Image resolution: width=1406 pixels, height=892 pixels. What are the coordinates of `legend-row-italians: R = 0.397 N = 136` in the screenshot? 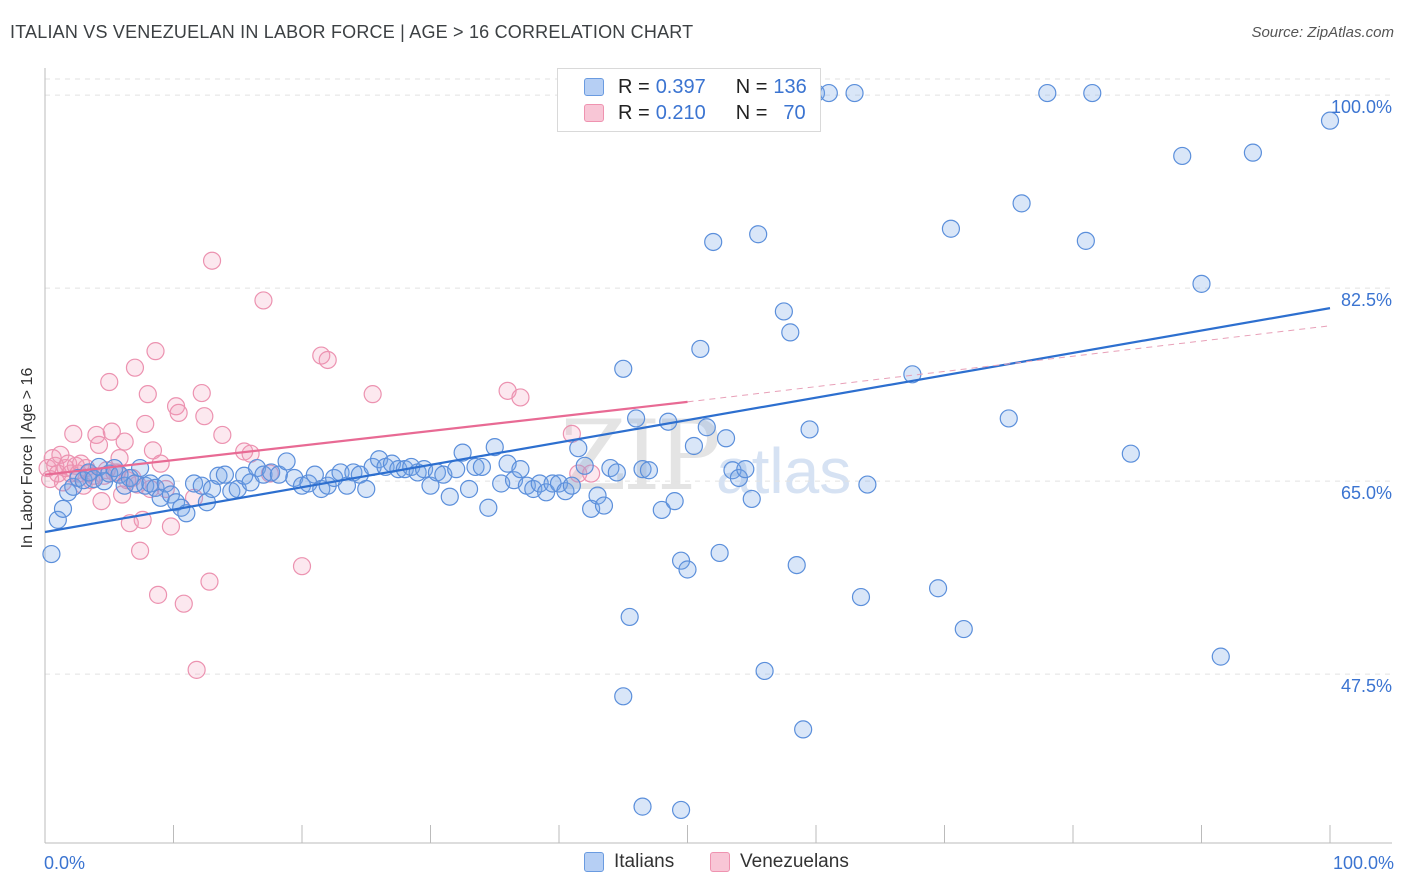 It's located at (695, 87).